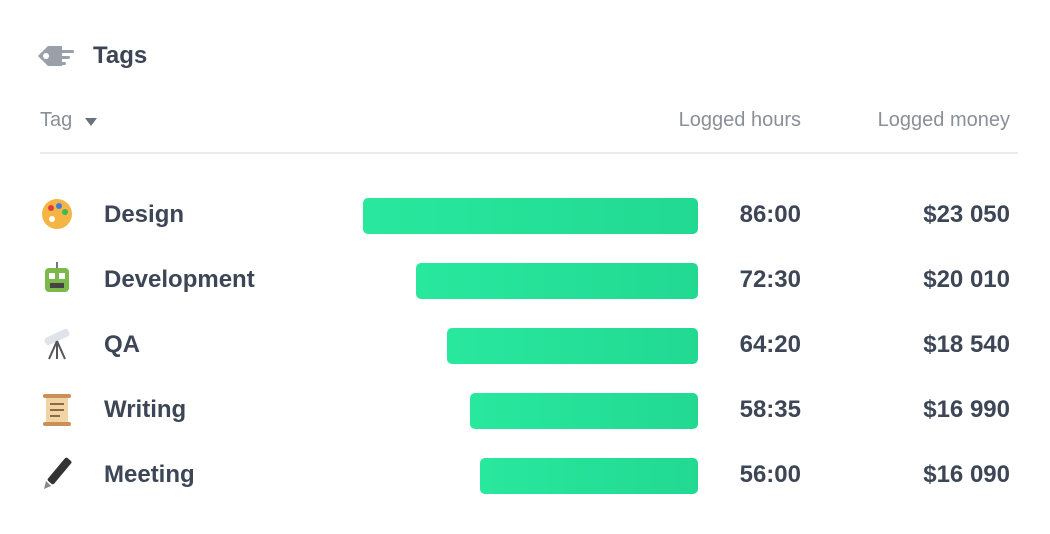  I want to click on tag-name: Development, so click(179, 279).